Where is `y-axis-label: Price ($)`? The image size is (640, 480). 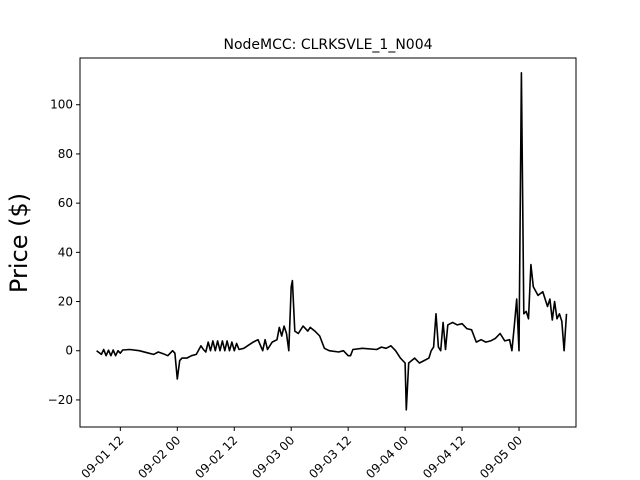
y-axis-label: Price ($) is located at coordinates (19, 243).